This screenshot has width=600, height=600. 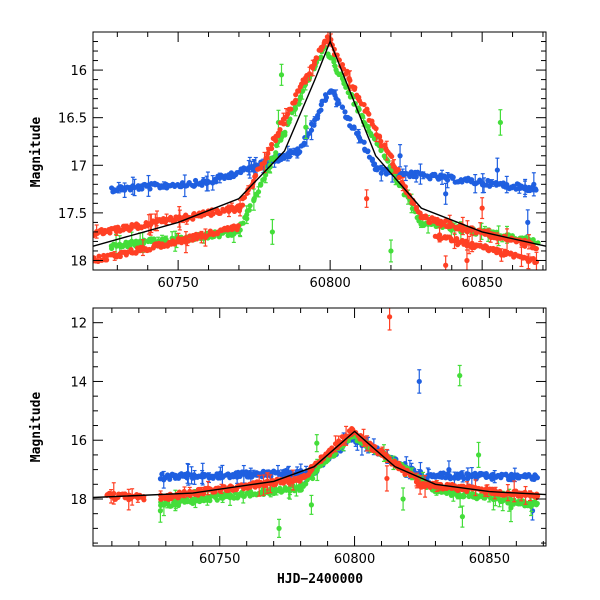 What do you see at coordinates (319, 464) in the screenshot?
I see `bottom-model-line` at bounding box center [319, 464].